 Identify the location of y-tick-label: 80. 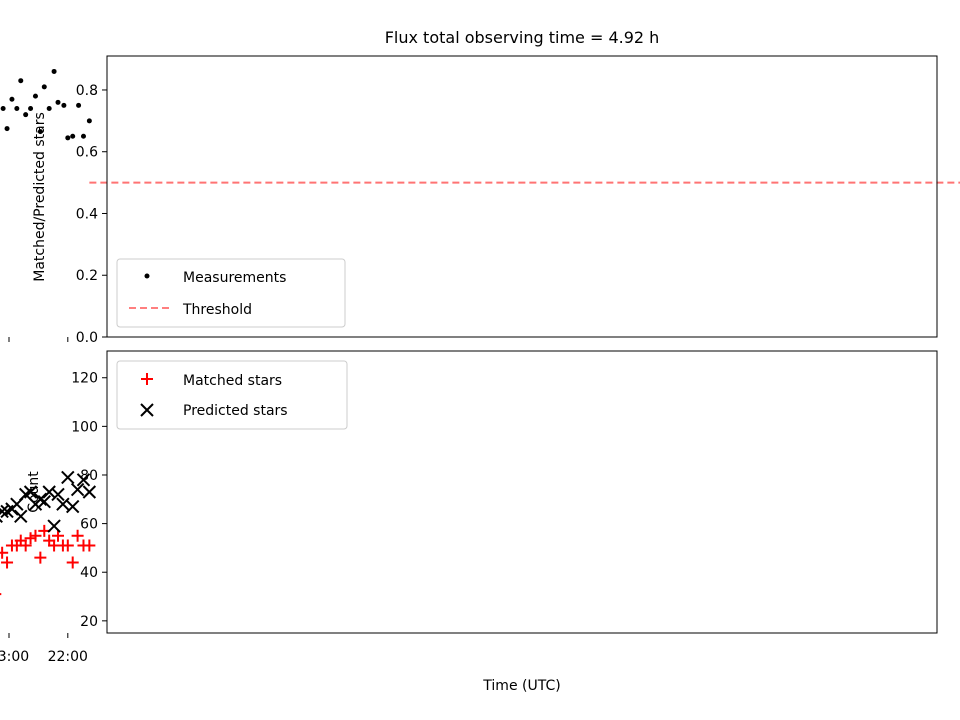
(89, 476).